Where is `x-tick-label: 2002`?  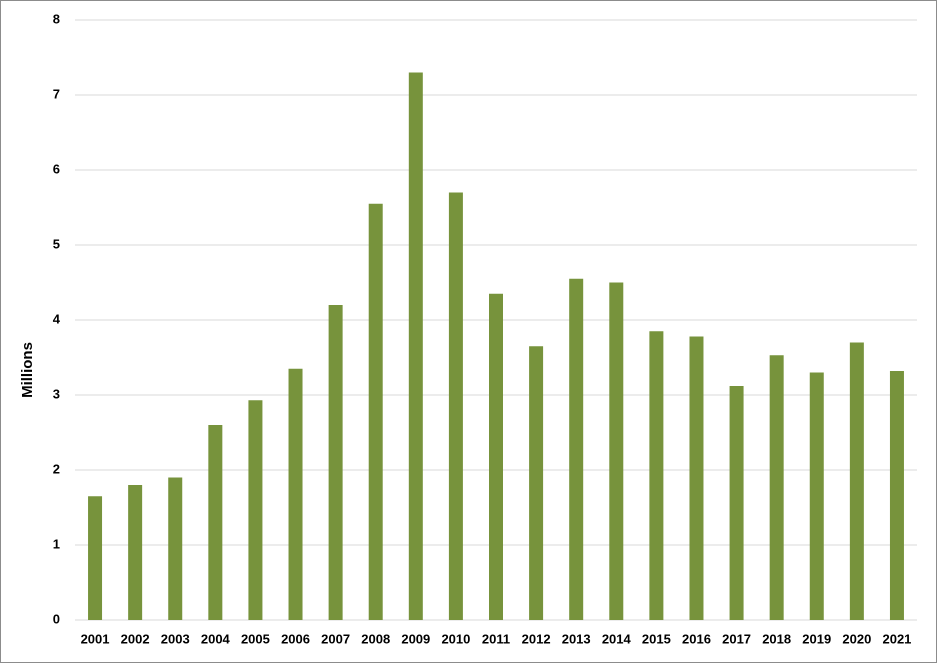
x-tick-label: 2002 is located at coordinates (135, 638).